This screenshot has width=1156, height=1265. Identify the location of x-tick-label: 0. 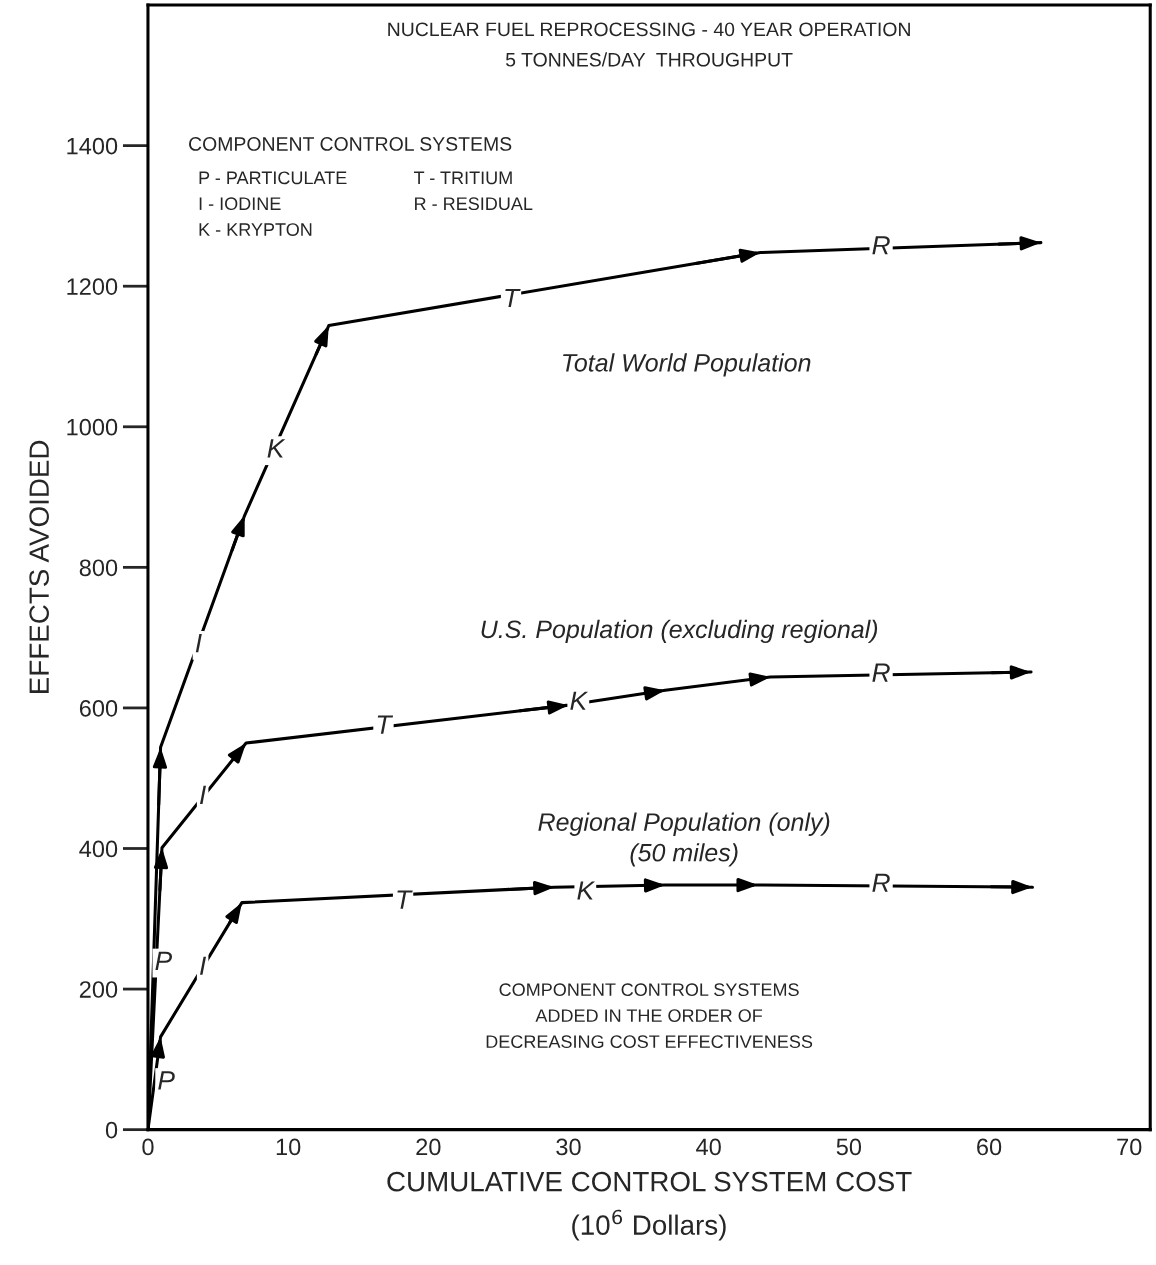
(148, 1147).